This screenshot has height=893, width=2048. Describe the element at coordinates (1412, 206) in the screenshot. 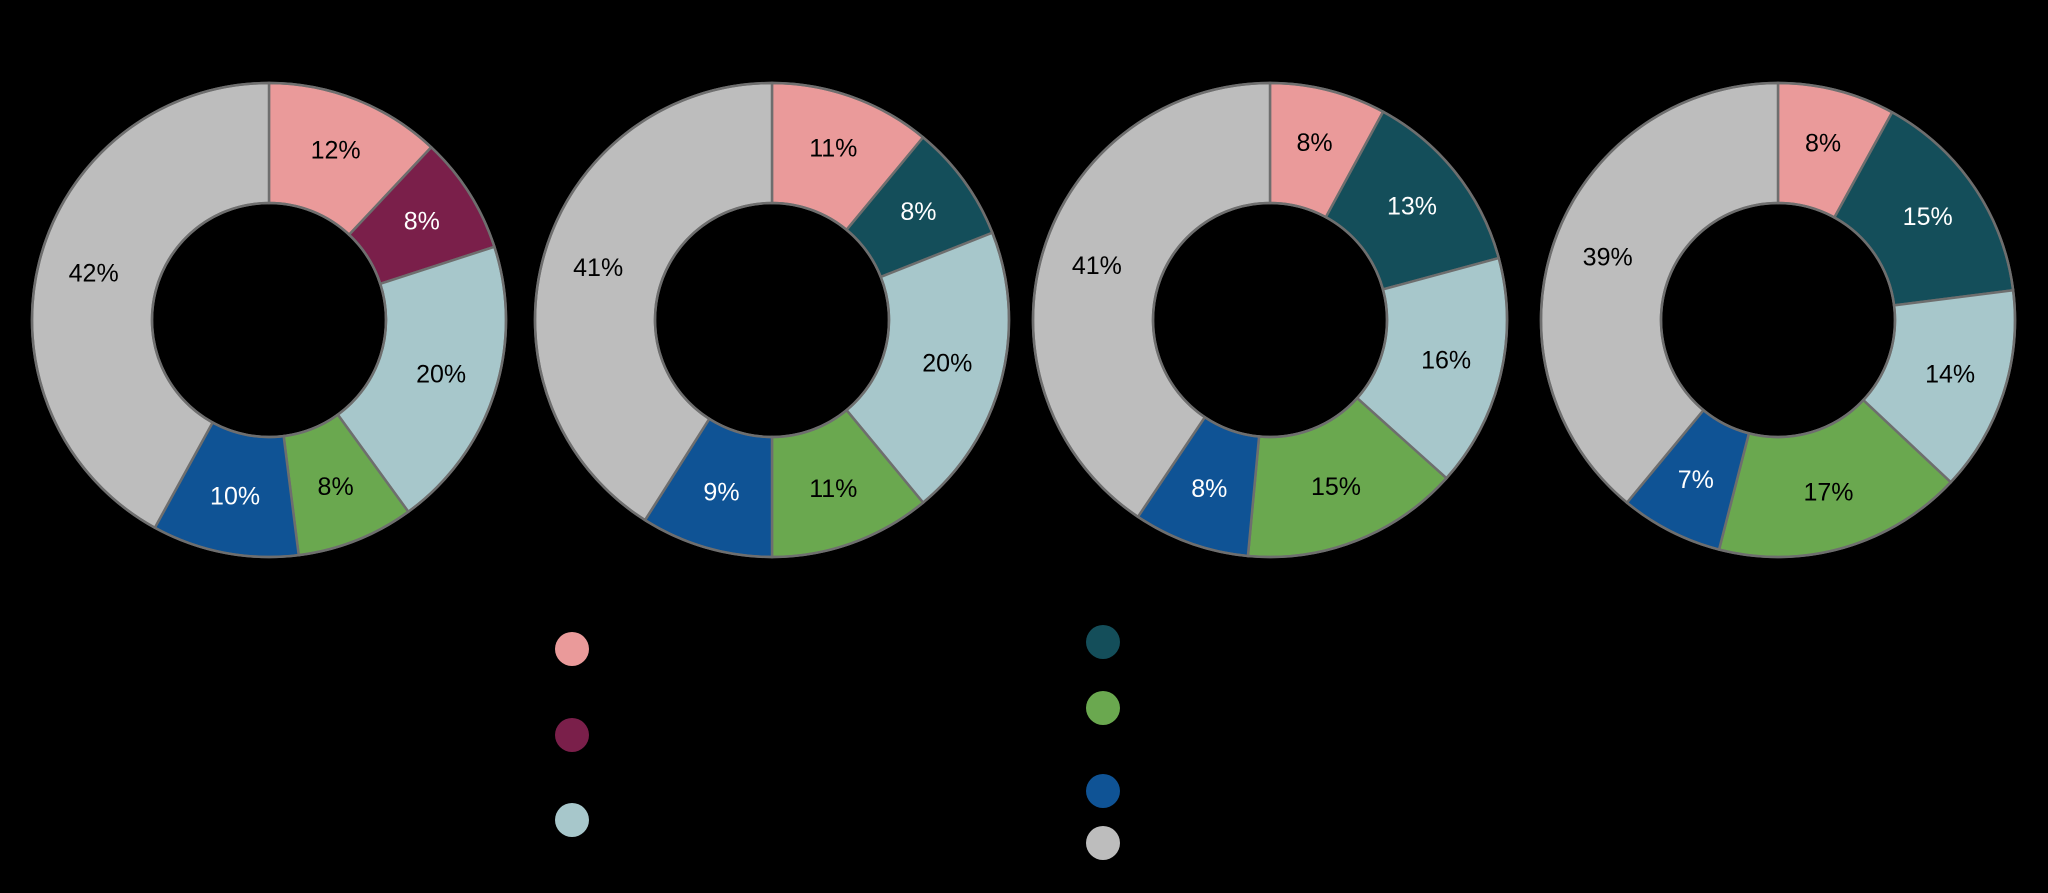

I see `donut-3-data-label-2: 13%` at that location.